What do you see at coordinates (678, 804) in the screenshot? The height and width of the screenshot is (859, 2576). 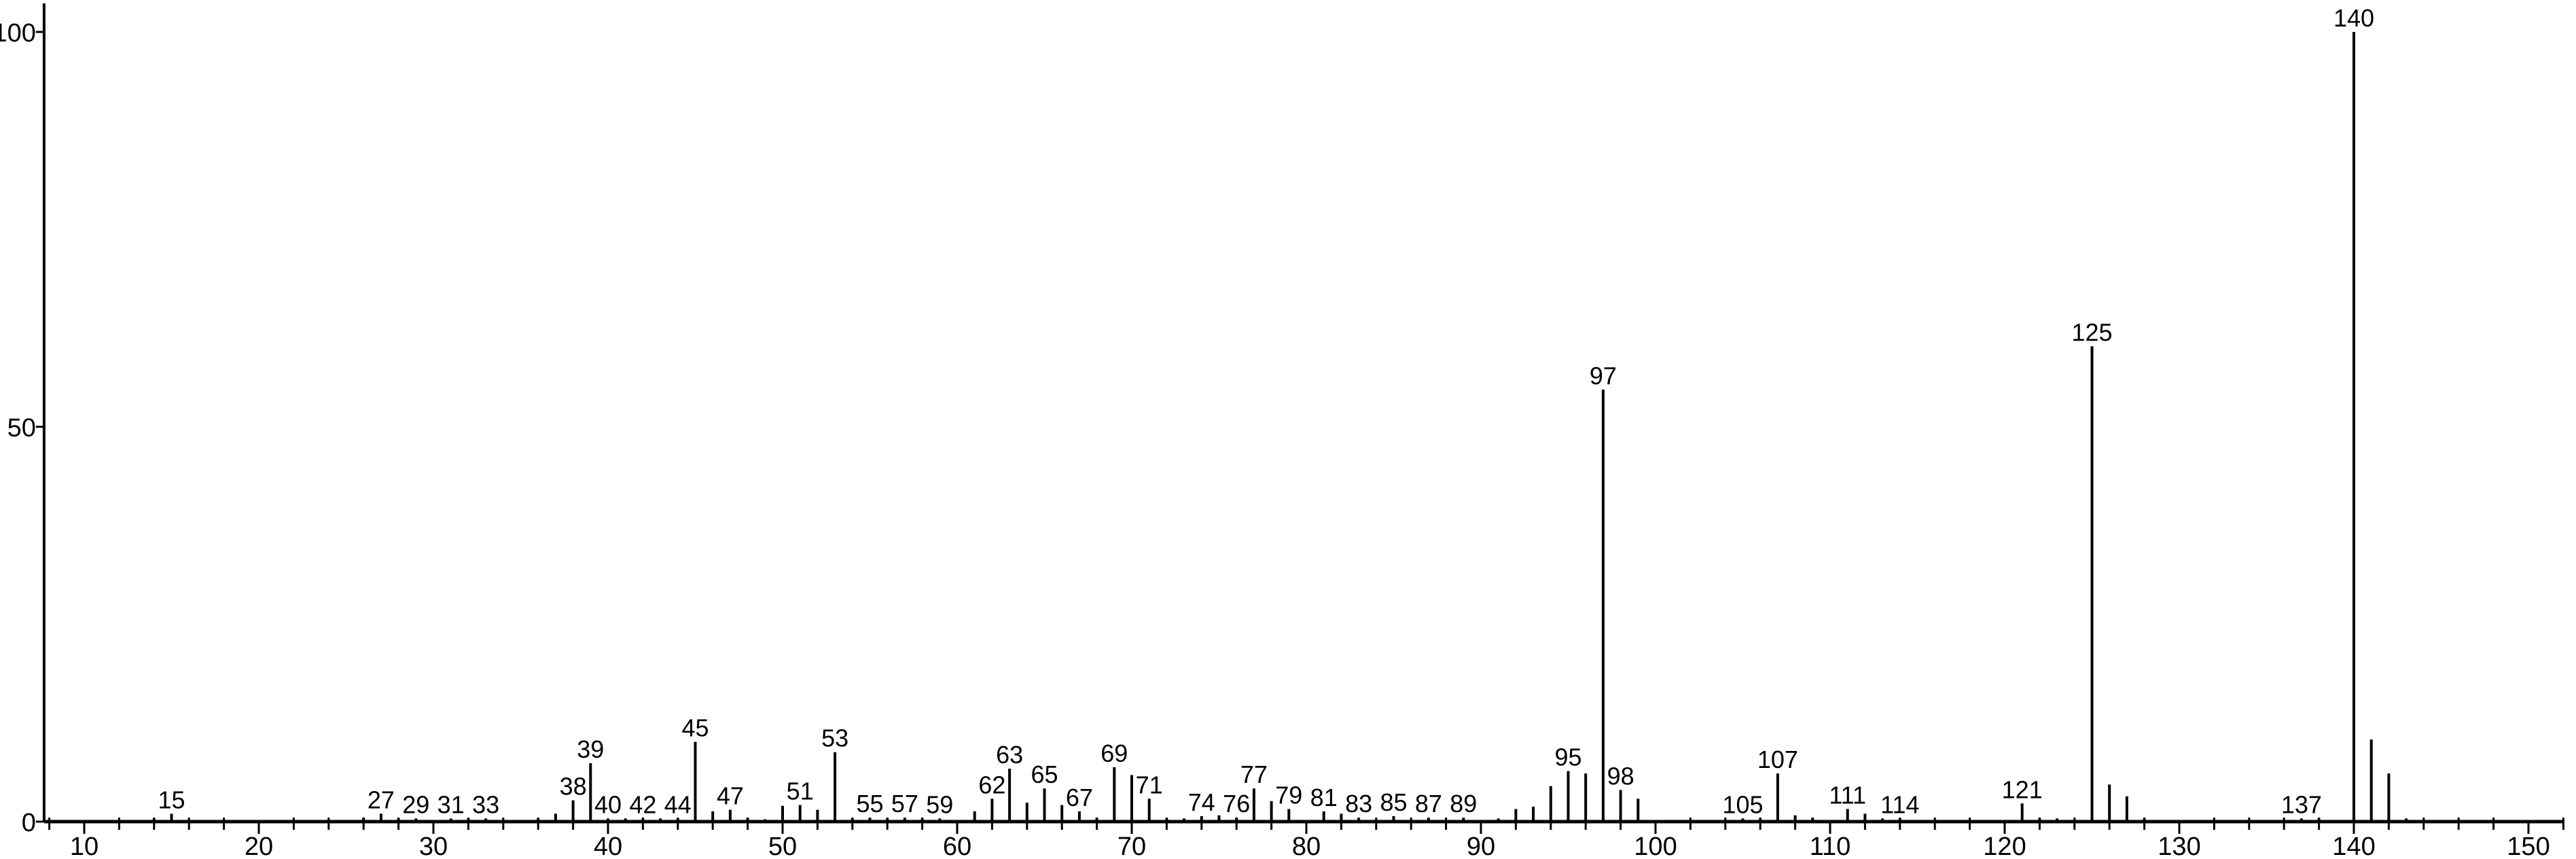 I see `peak-label: 44` at bounding box center [678, 804].